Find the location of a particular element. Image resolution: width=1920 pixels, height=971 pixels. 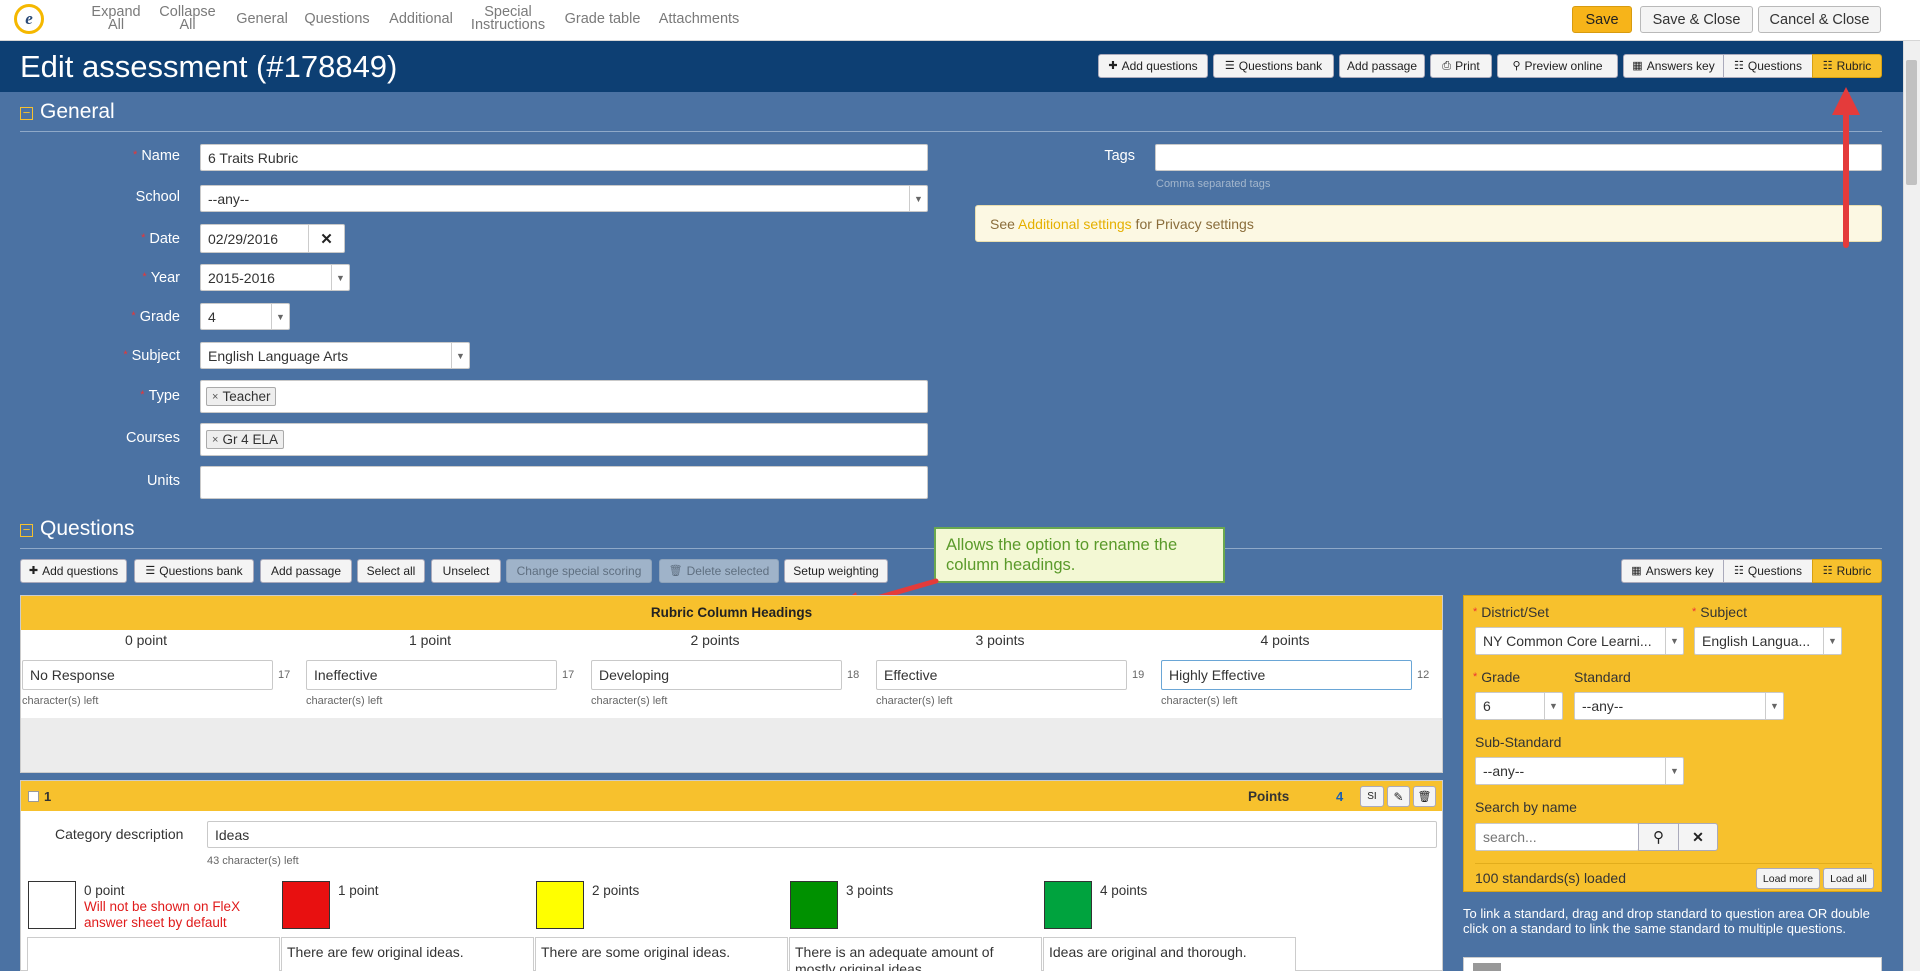

year-select: 2015-2016 ▼ is located at coordinates (275, 277).